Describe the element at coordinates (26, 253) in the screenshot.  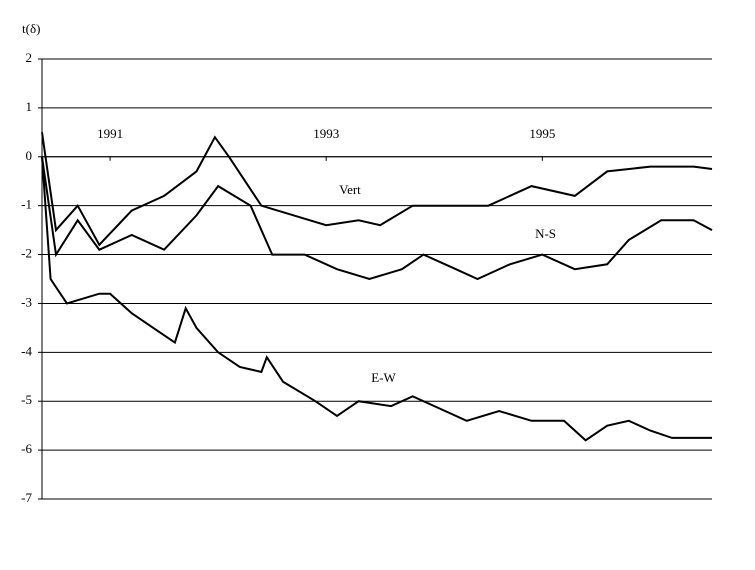
I see `y-tick-label: -2` at that location.